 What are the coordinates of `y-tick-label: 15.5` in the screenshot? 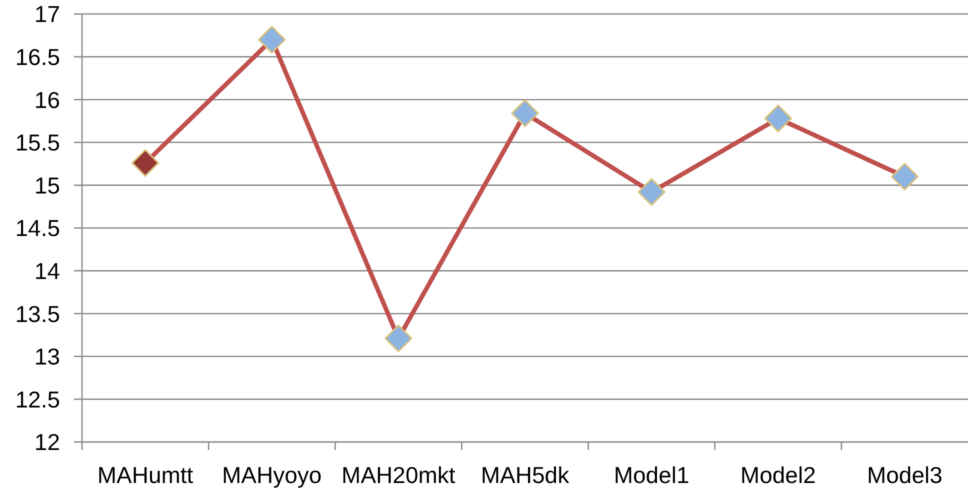 It's located at (37, 143).